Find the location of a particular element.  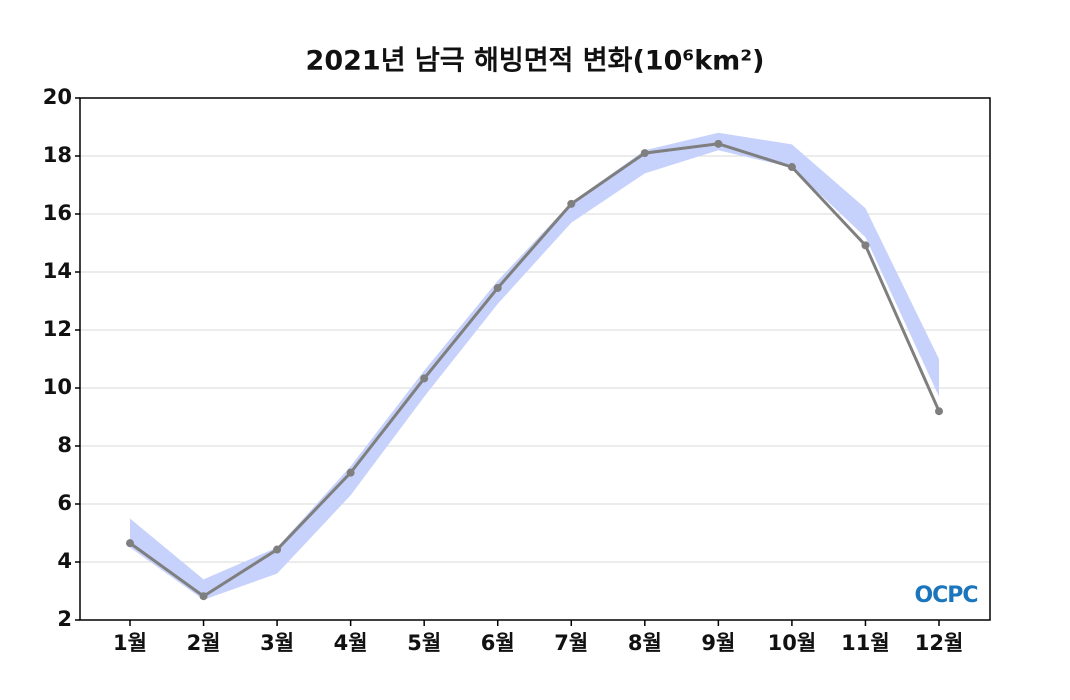

y-tick-label: 10 is located at coordinates (57, 387).